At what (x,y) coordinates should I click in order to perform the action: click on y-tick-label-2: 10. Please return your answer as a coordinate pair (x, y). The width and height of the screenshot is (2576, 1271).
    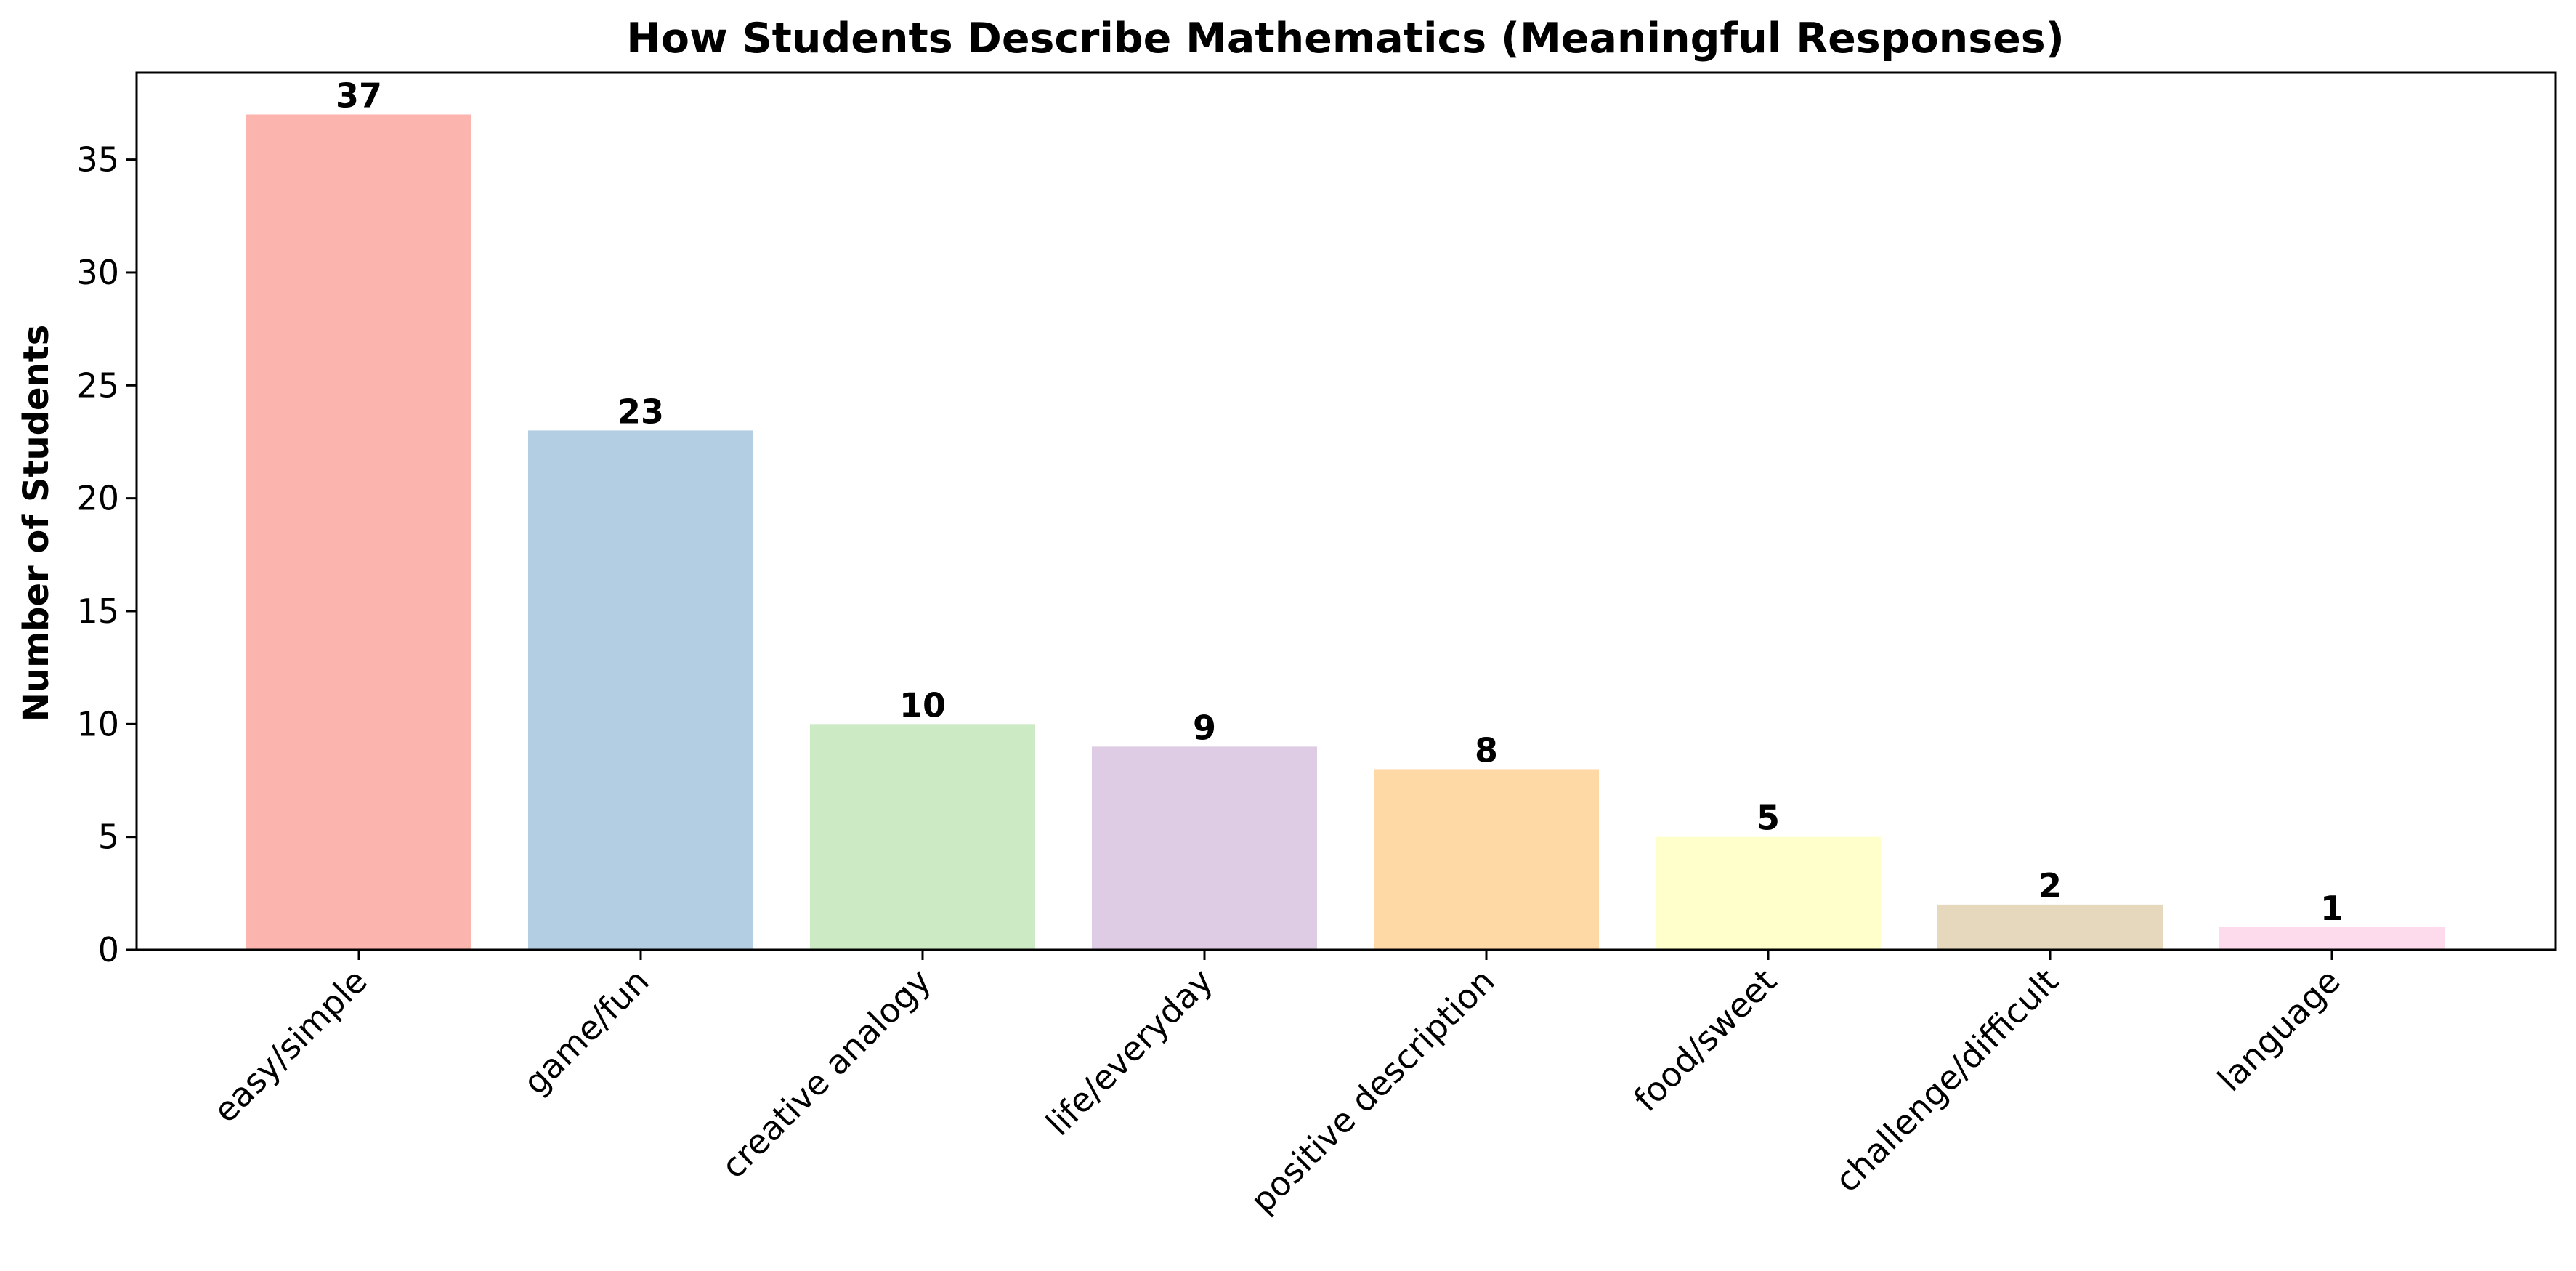
    Looking at the image, I should click on (97, 723).